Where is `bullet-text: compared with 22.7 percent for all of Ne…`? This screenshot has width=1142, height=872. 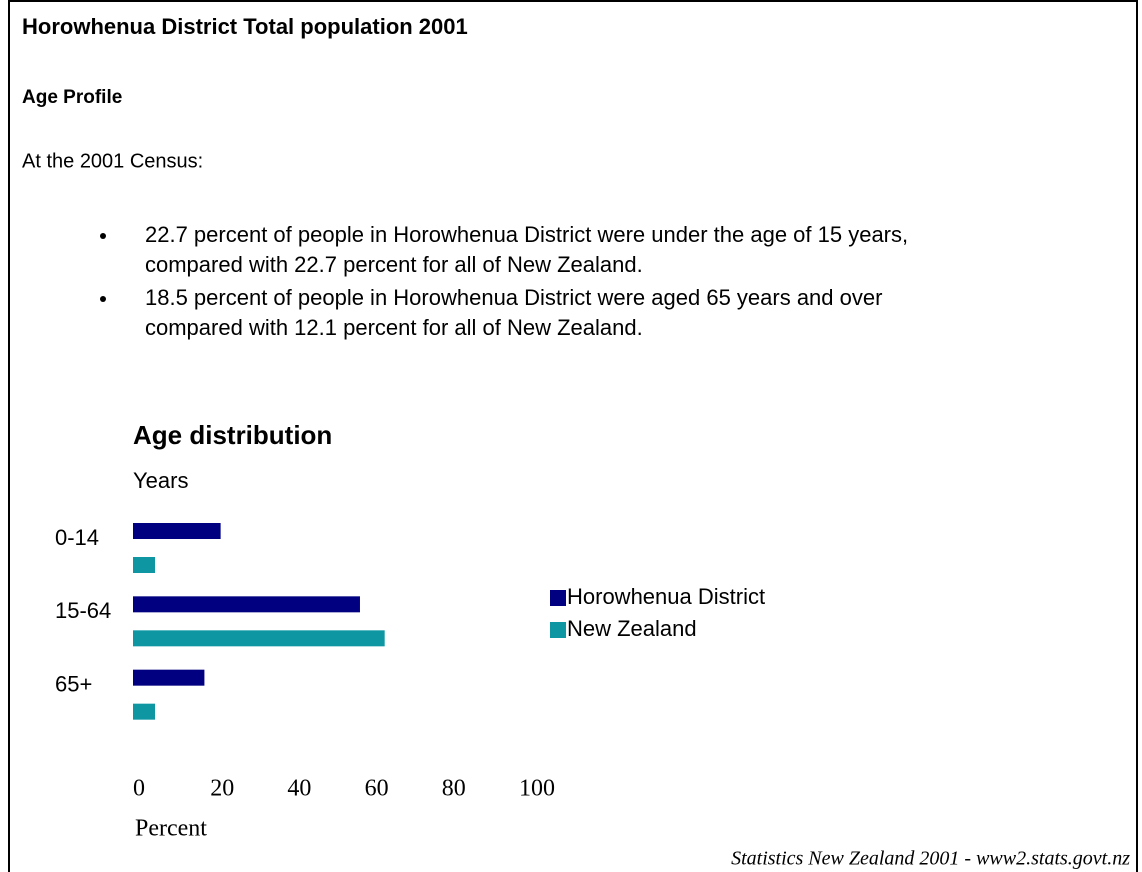 bullet-text: compared with 22.7 percent for all of Ne… is located at coordinates (394, 264).